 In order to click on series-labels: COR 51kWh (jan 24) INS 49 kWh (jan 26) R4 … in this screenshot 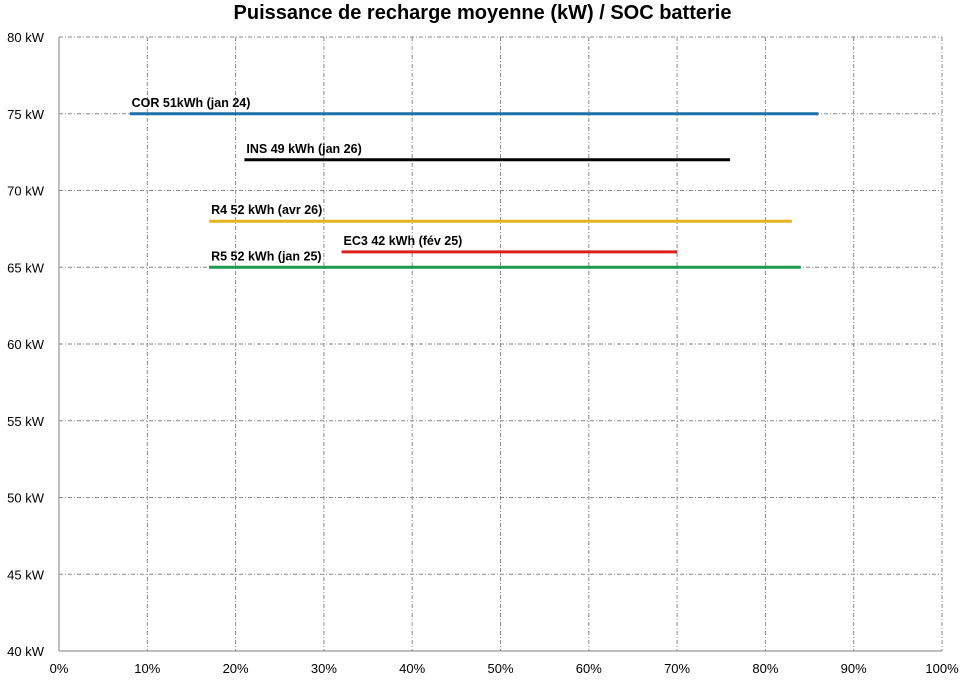, I will do `click(297, 180)`.